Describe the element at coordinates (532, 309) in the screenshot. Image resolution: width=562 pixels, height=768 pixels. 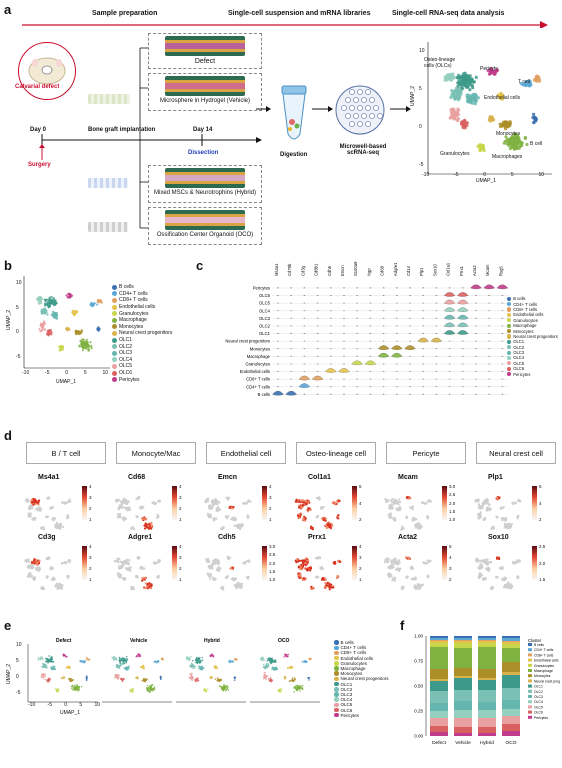
I see `legend-item: CD8+ T cells` at that location.